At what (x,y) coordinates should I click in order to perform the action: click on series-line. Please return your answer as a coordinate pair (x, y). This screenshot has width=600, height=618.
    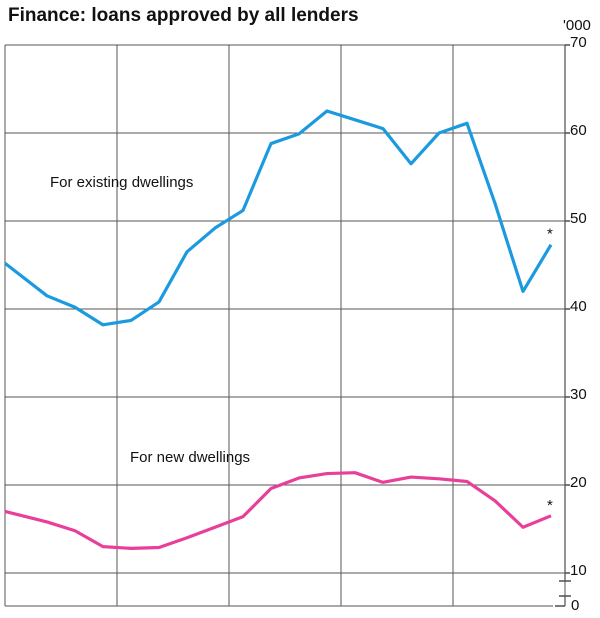
    Looking at the image, I should click on (278, 510).